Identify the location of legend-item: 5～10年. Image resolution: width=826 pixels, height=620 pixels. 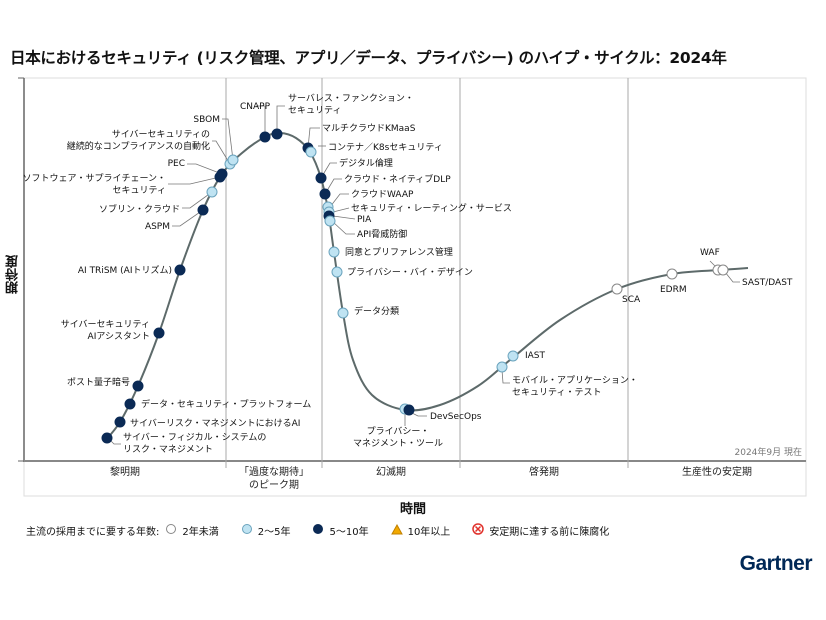
(340, 530).